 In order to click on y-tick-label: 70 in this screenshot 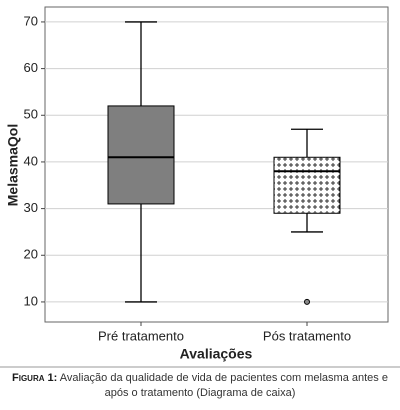, I will do `click(31, 20)`.